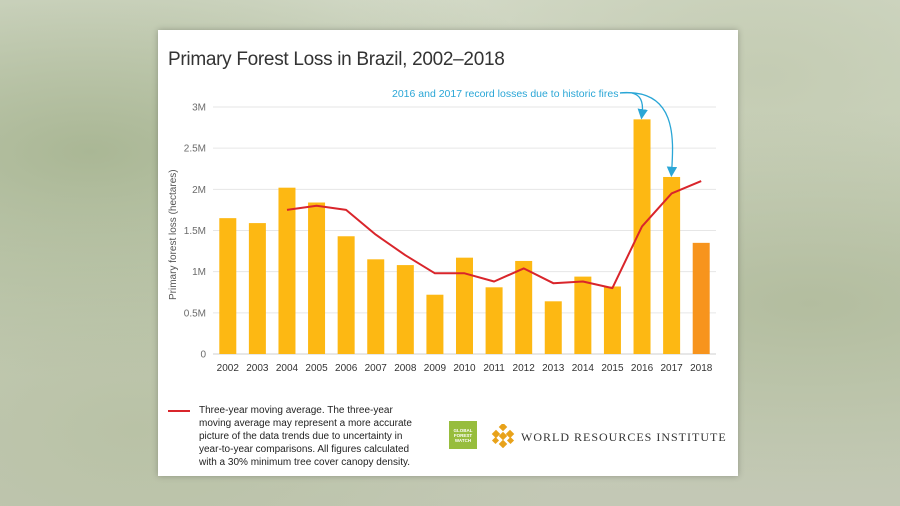  What do you see at coordinates (583, 315) in the screenshot?
I see `bar-2014` at bounding box center [583, 315].